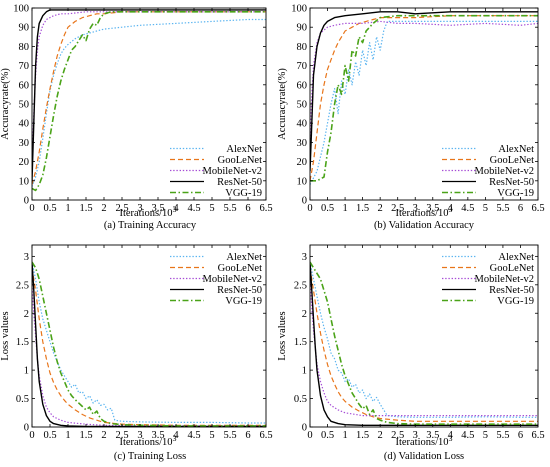 The width and height of the screenshot is (550, 467). Describe the element at coordinates (424, 225) in the screenshot. I see `panel-caption: (b) Validation Accuracy` at that location.